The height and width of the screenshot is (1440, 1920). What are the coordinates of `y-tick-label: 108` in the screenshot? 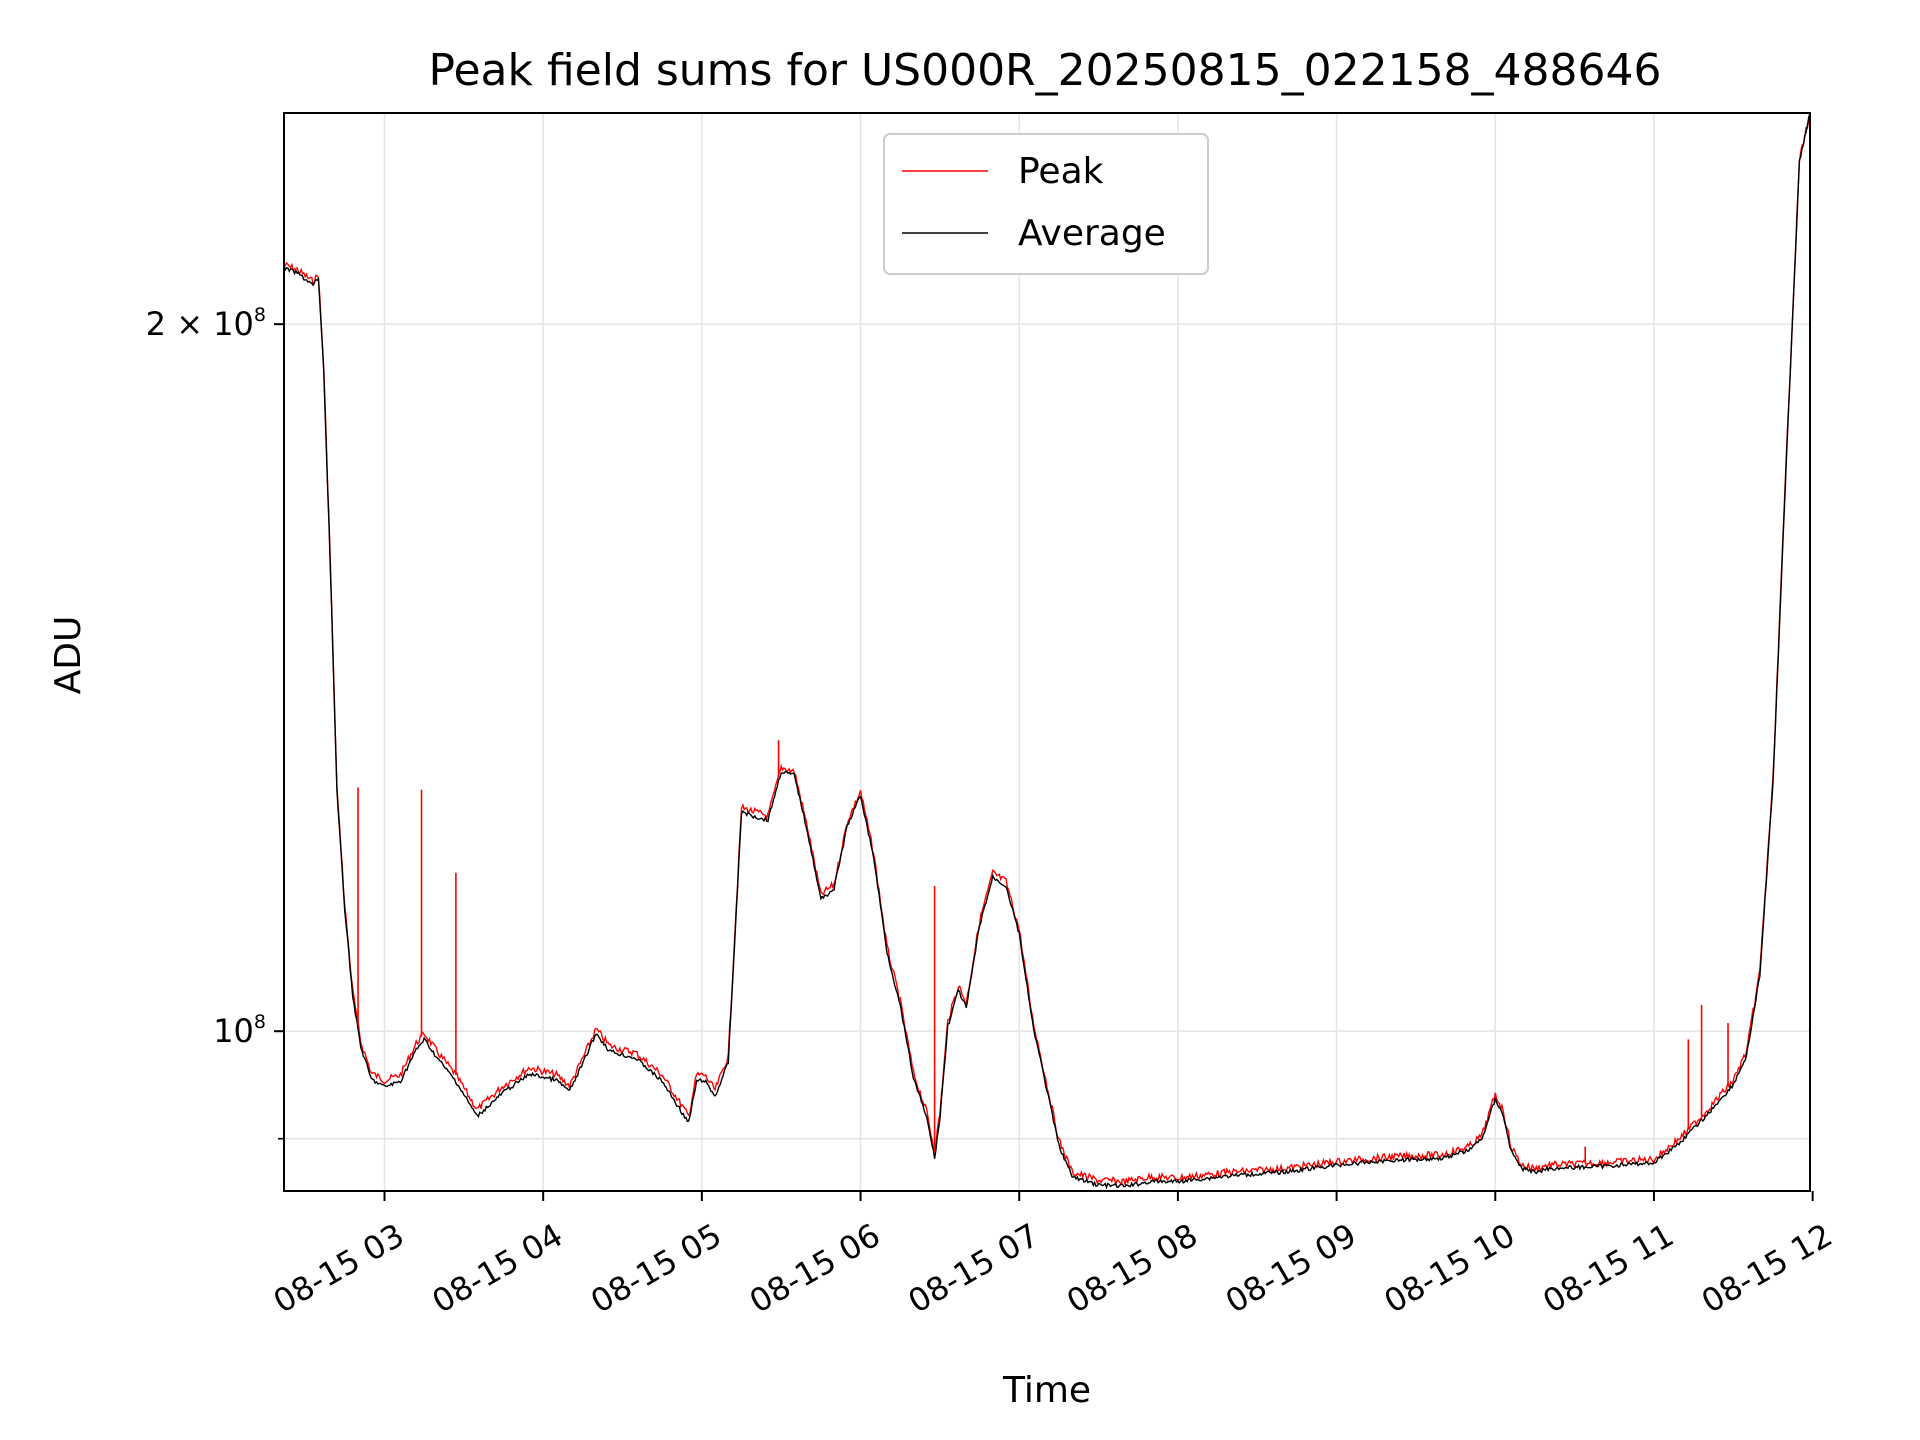 It's located at (239, 1030).